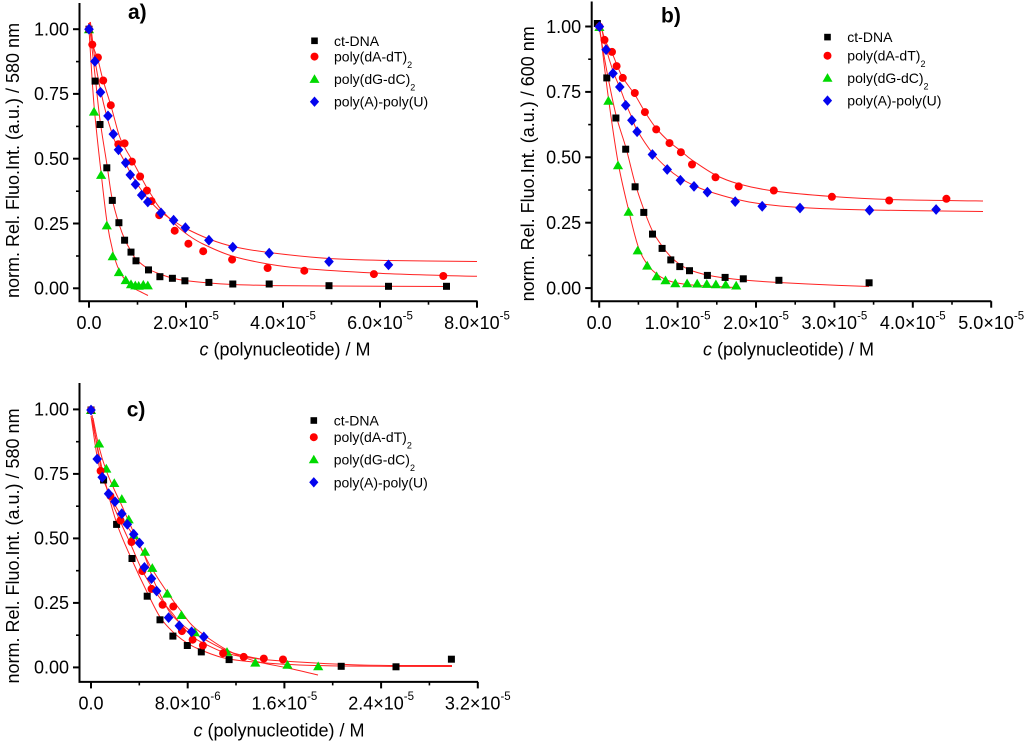  What do you see at coordinates (477, 322) in the screenshot?
I see `svg-text: 8.0×10⁻⁵` at bounding box center [477, 322].